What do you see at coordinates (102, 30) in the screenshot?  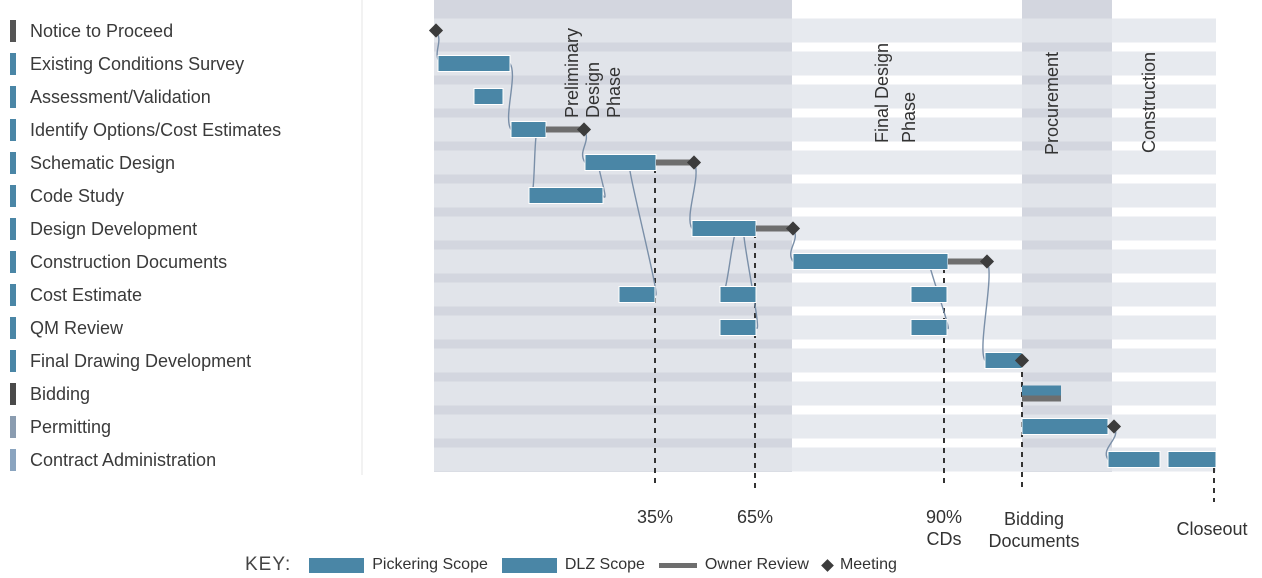 I see `task-label: Notice to Proceed` at bounding box center [102, 30].